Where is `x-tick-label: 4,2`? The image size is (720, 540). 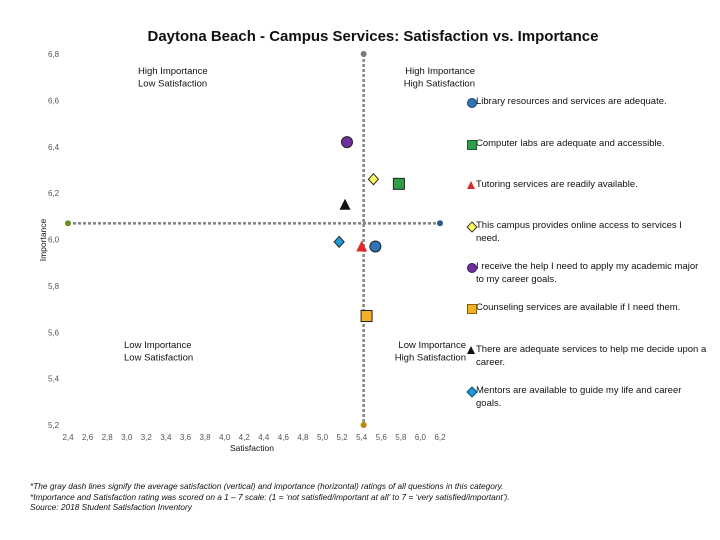
x-tick-label: 4,2 is located at coordinates (245, 437).